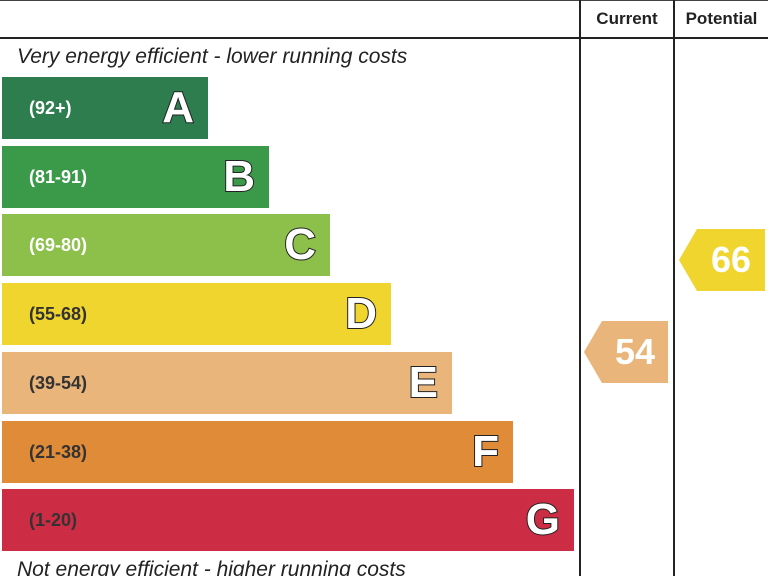 The image size is (768, 576). Describe the element at coordinates (166, 245) in the screenshot. I see `band-c: (69-80) C` at that location.